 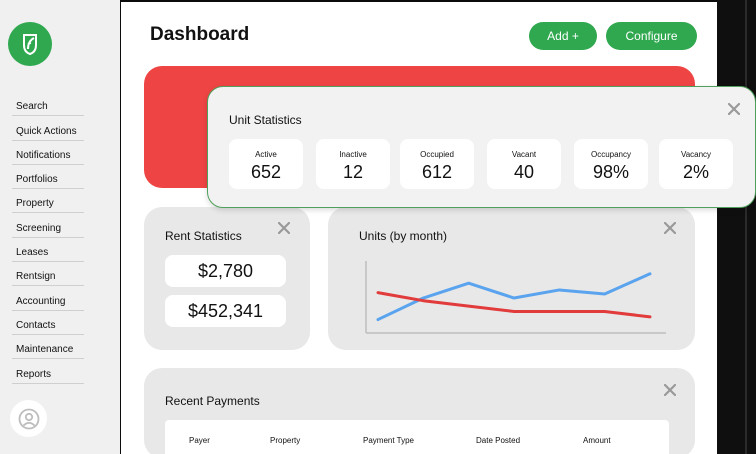 What do you see at coordinates (498, 440) in the screenshot?
I see `column-header-date-posted: Date Posted` at bounding box center [498, 440].